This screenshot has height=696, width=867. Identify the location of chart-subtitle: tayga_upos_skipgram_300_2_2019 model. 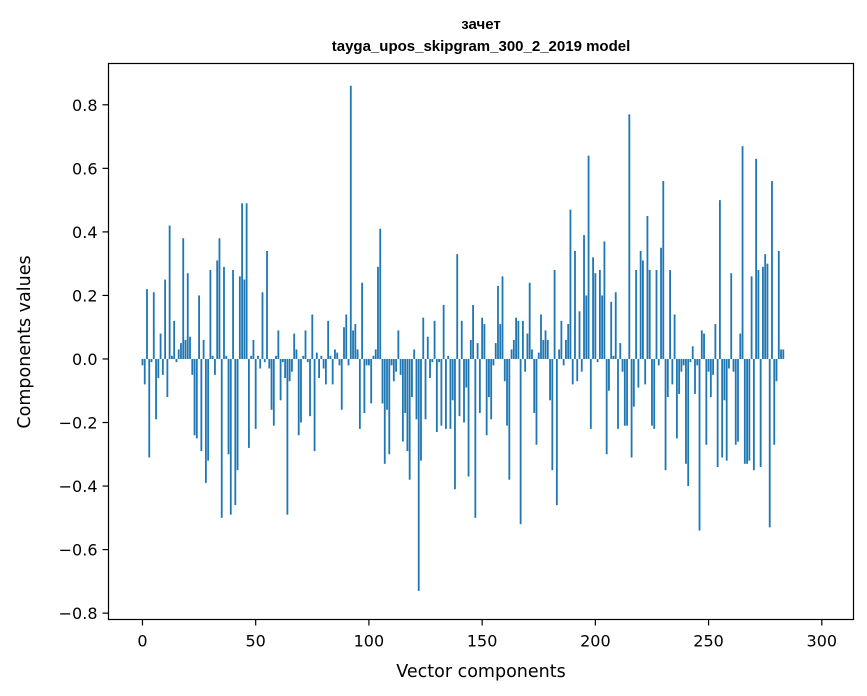
(481, 46).